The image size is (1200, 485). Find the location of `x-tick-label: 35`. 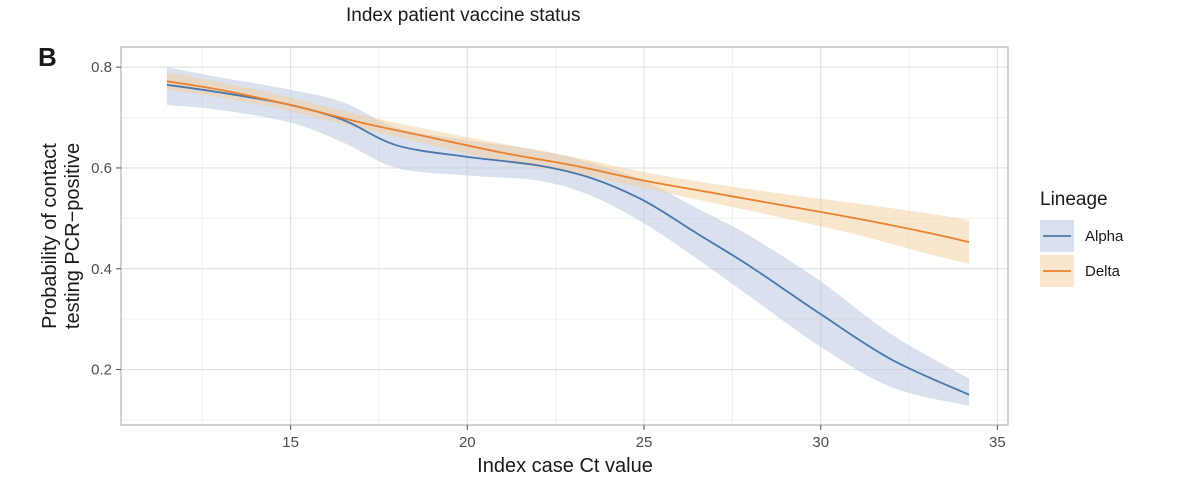

x-tick-label: 35 is located at coordinates (997, 442).